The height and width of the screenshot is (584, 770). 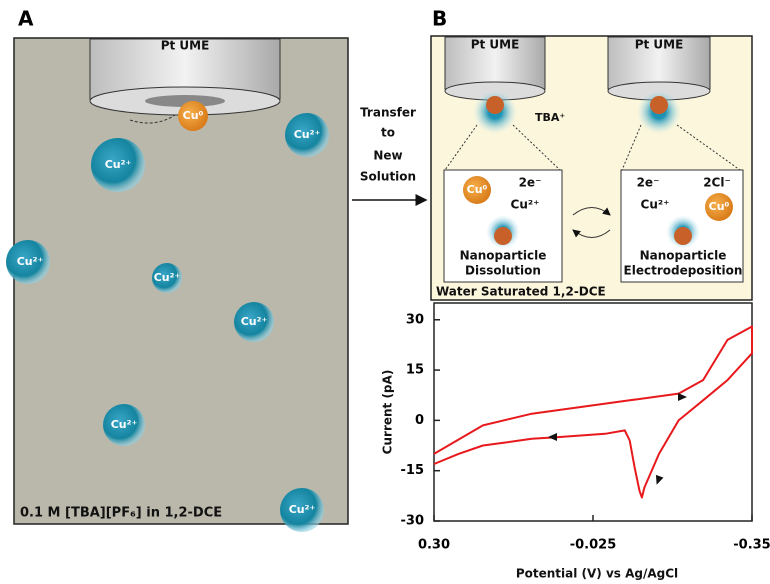 I want to click on y-tick-label: -30, so click(x=413, y=521).